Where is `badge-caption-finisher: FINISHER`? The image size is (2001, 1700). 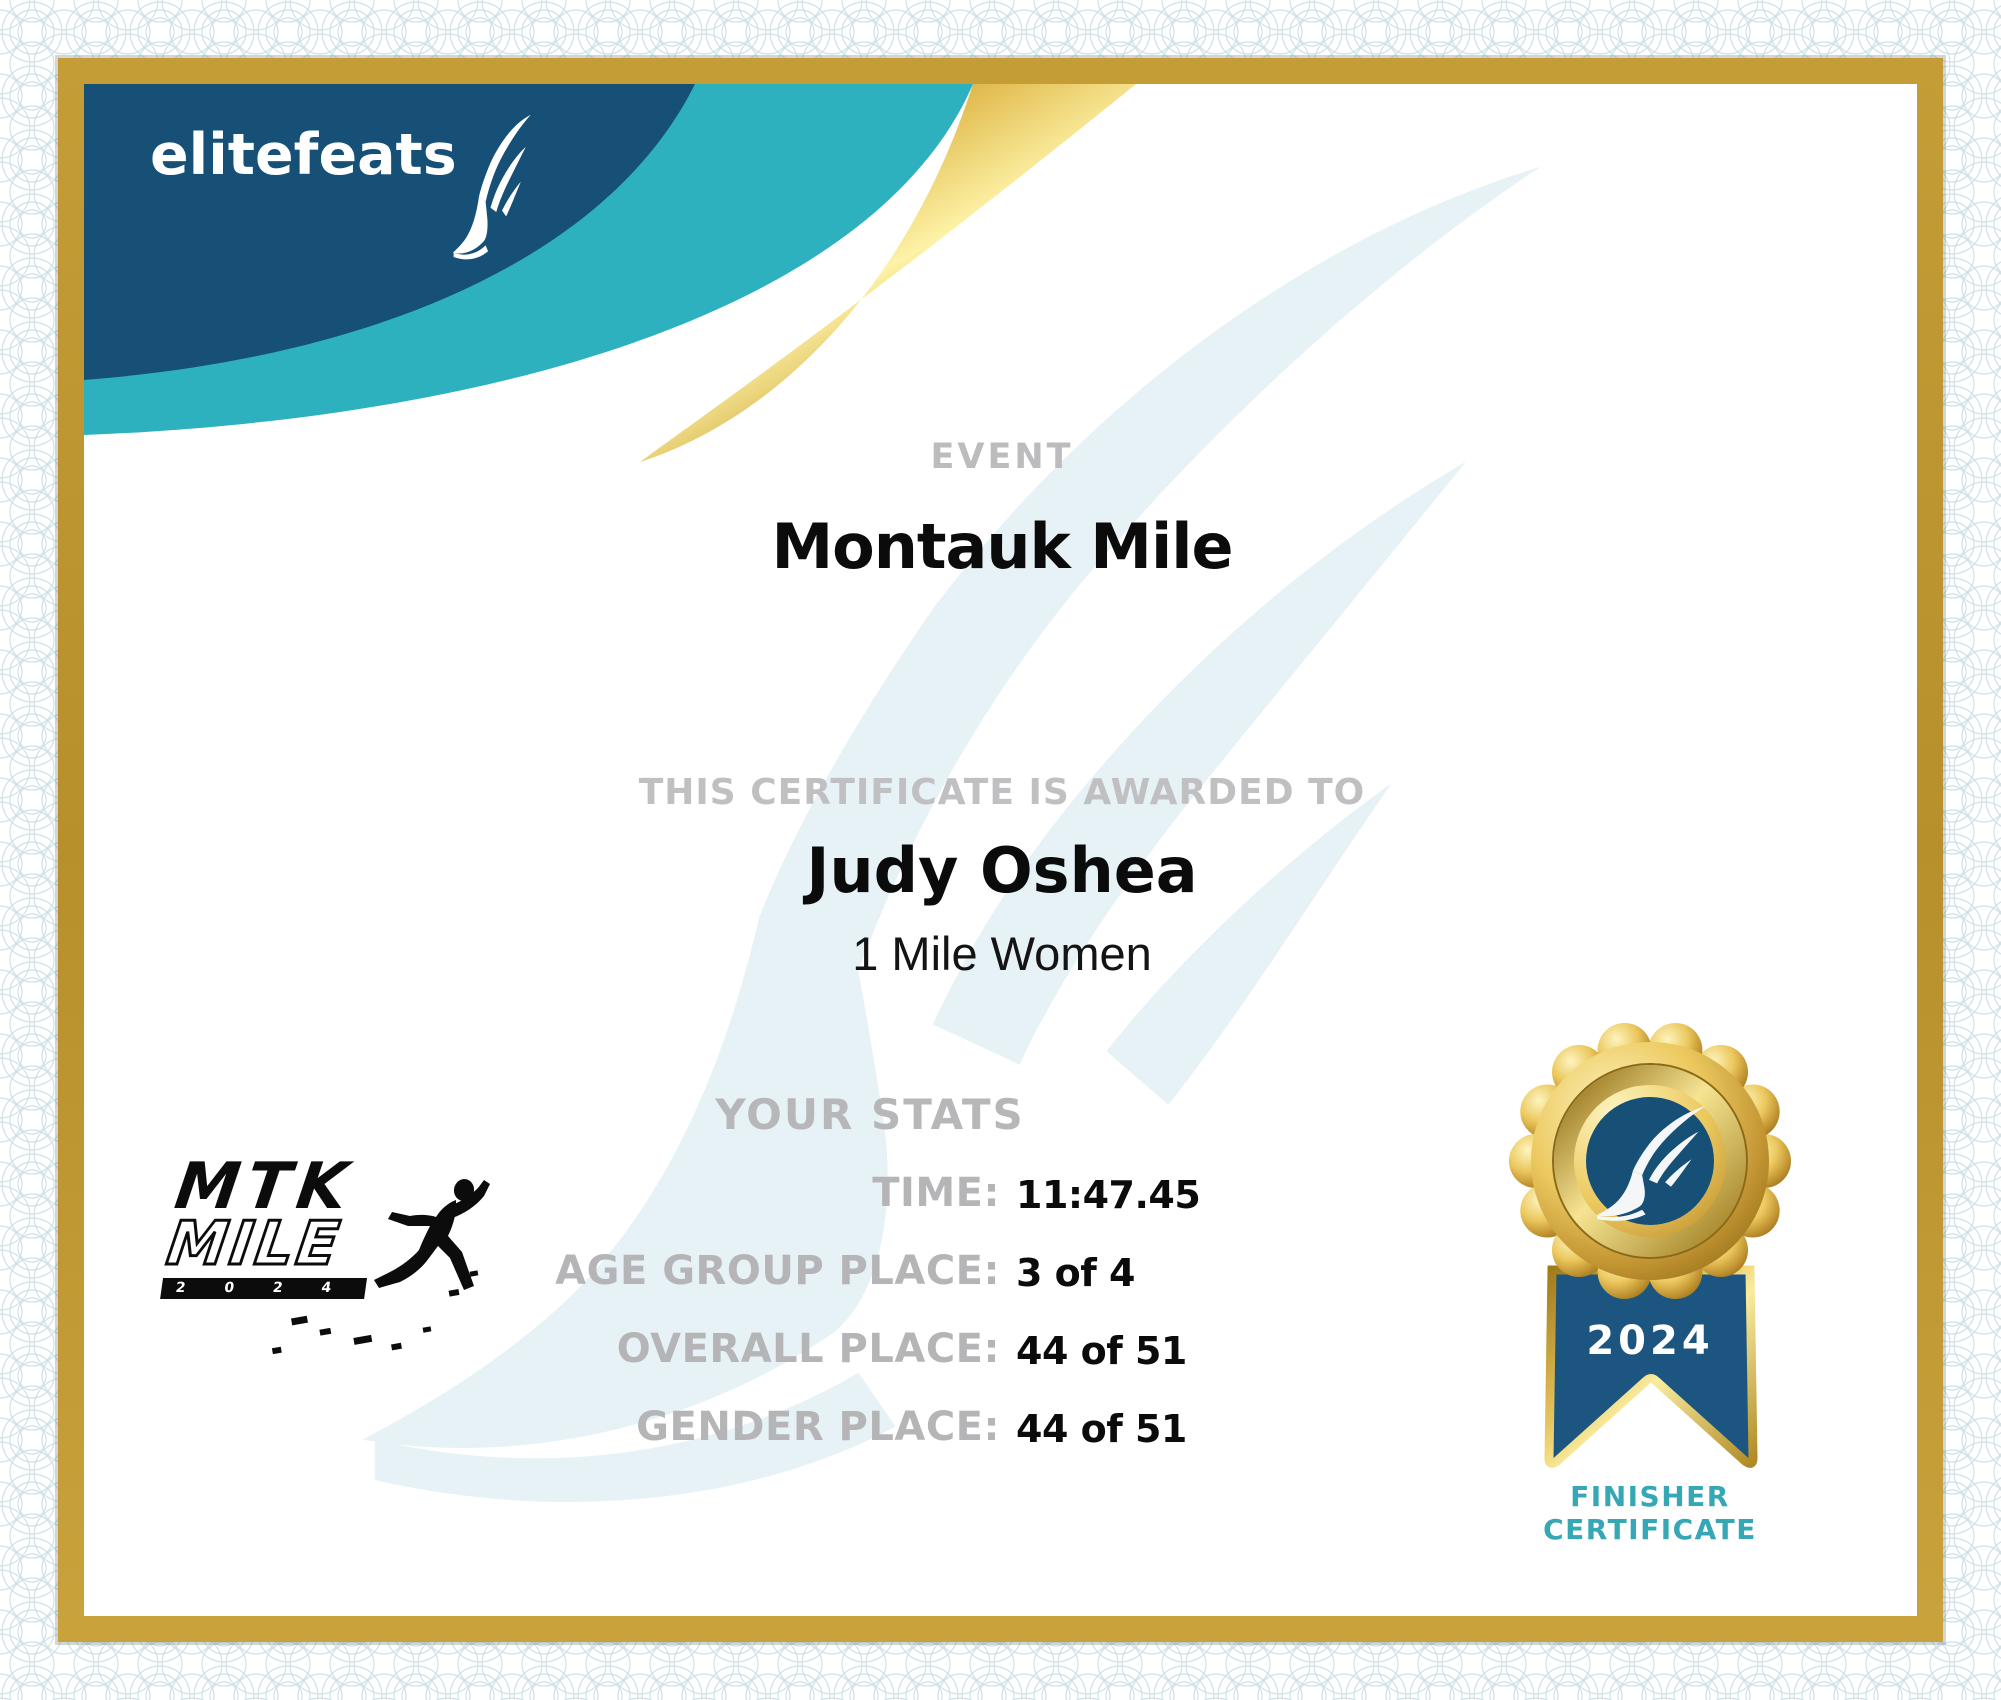 badge-caption-finisher: FINISHER is located at coordinates (1650, 1496).